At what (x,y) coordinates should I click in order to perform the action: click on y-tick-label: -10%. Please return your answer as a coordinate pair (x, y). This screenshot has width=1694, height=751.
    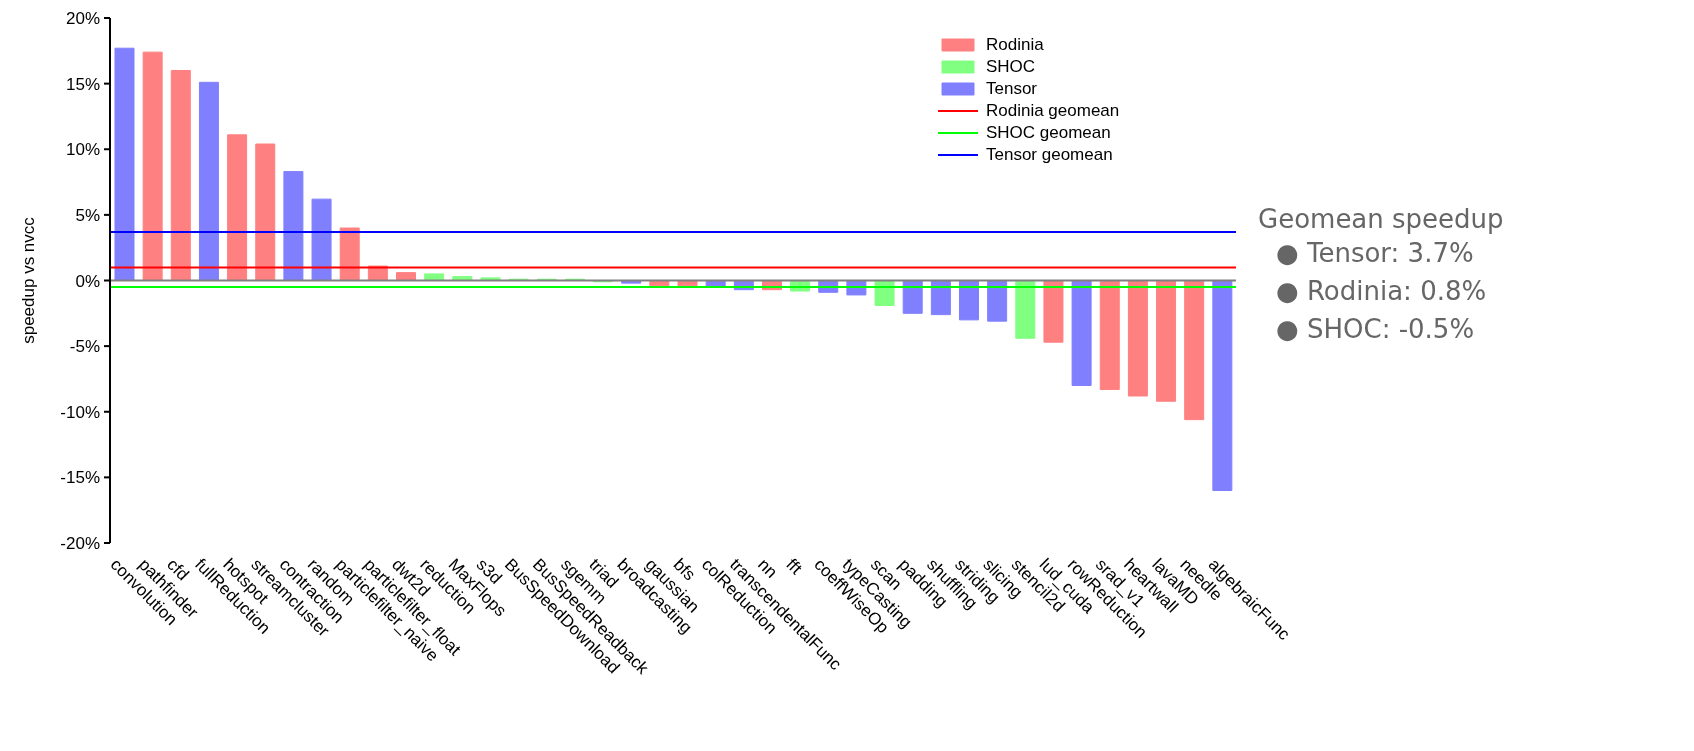
    Looking at the image, I should click on (80, 412).